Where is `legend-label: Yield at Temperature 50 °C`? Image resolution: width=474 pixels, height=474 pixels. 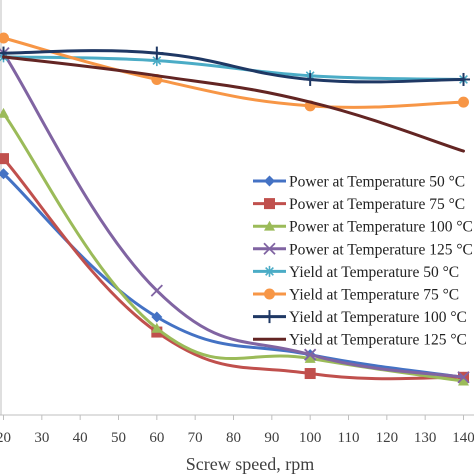
legend-label: Yield at Temperature 50 °C is located at coordinates (374, 272).